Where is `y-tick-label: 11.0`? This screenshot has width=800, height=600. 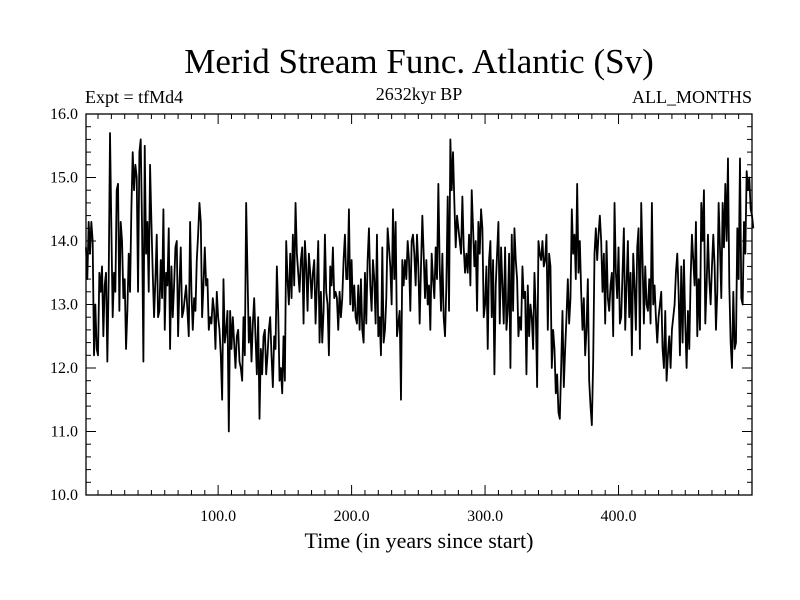
y-tick-label: 11.0 is located at coordinates (64, 432).